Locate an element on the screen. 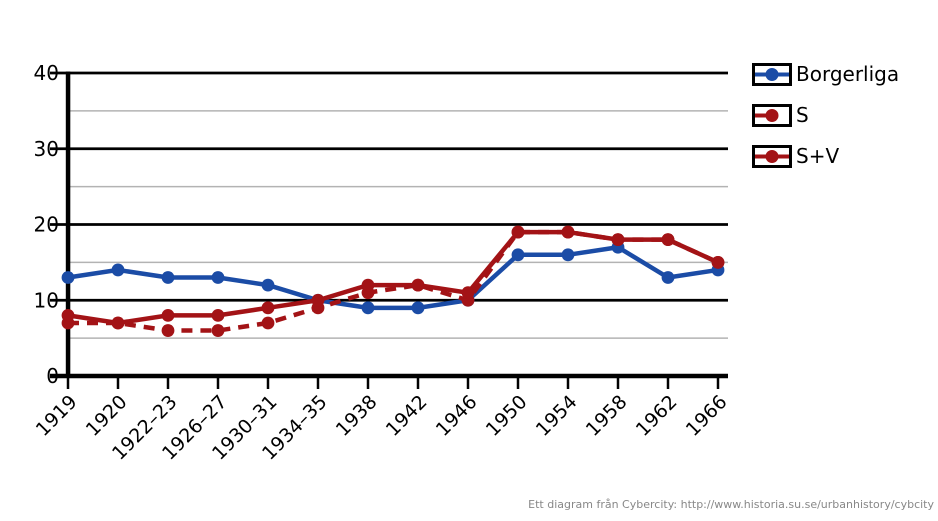 This screenshot has height=521, width=938. legend-marker-s is located at coordinates (772, 115).